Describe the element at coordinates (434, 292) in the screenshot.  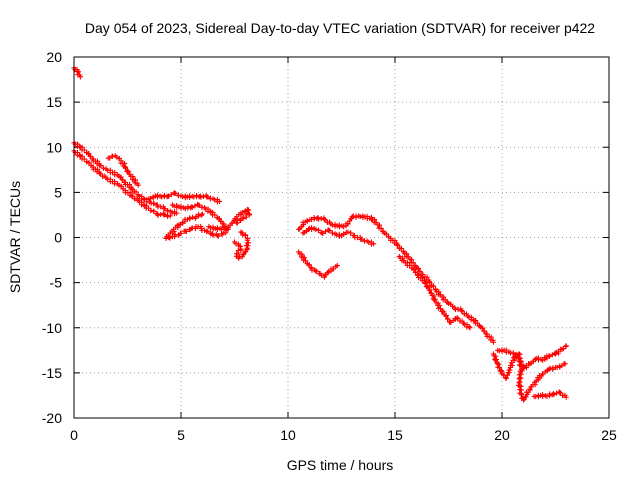
I see `series-descent-14to20b` at that location.